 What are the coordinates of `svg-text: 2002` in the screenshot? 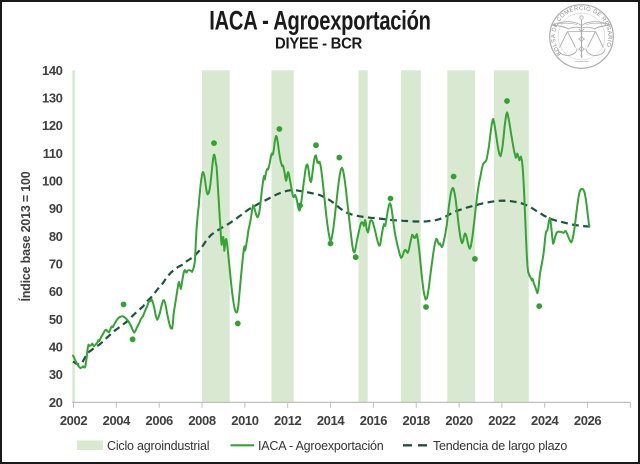 It's located at (73, 420).